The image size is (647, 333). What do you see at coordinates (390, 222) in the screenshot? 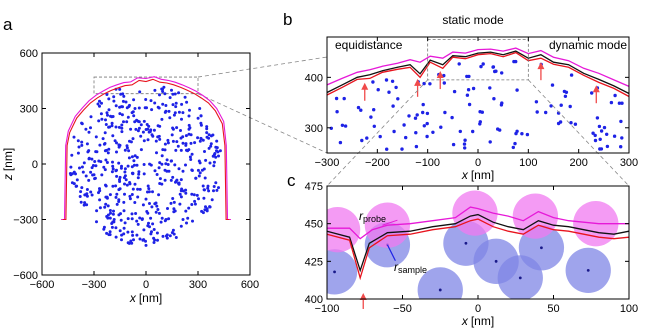
I see `probe-radius-line` at bounding box center [390, 222].